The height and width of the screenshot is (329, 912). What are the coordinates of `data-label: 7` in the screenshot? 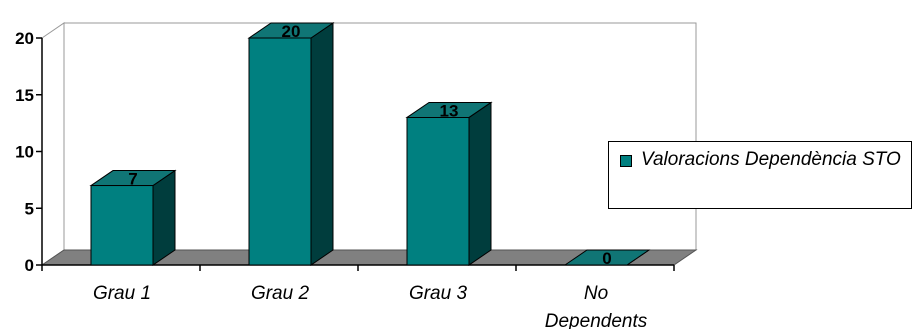 It's located at (132, 179).